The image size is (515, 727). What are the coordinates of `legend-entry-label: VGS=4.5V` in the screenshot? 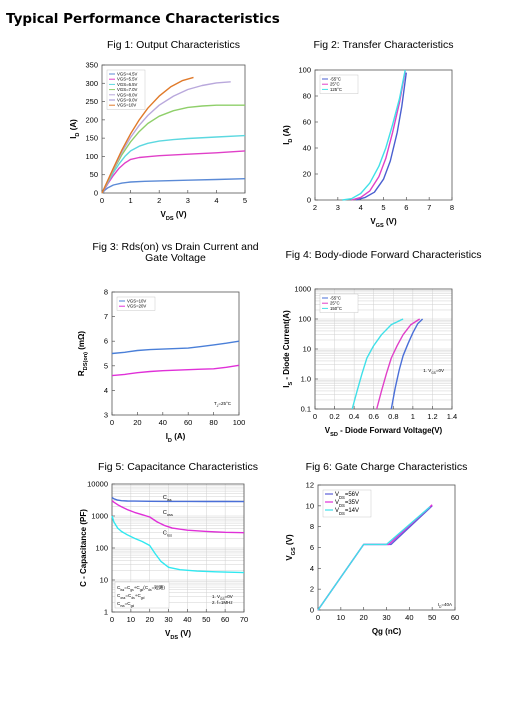 It's located at (127, 74).